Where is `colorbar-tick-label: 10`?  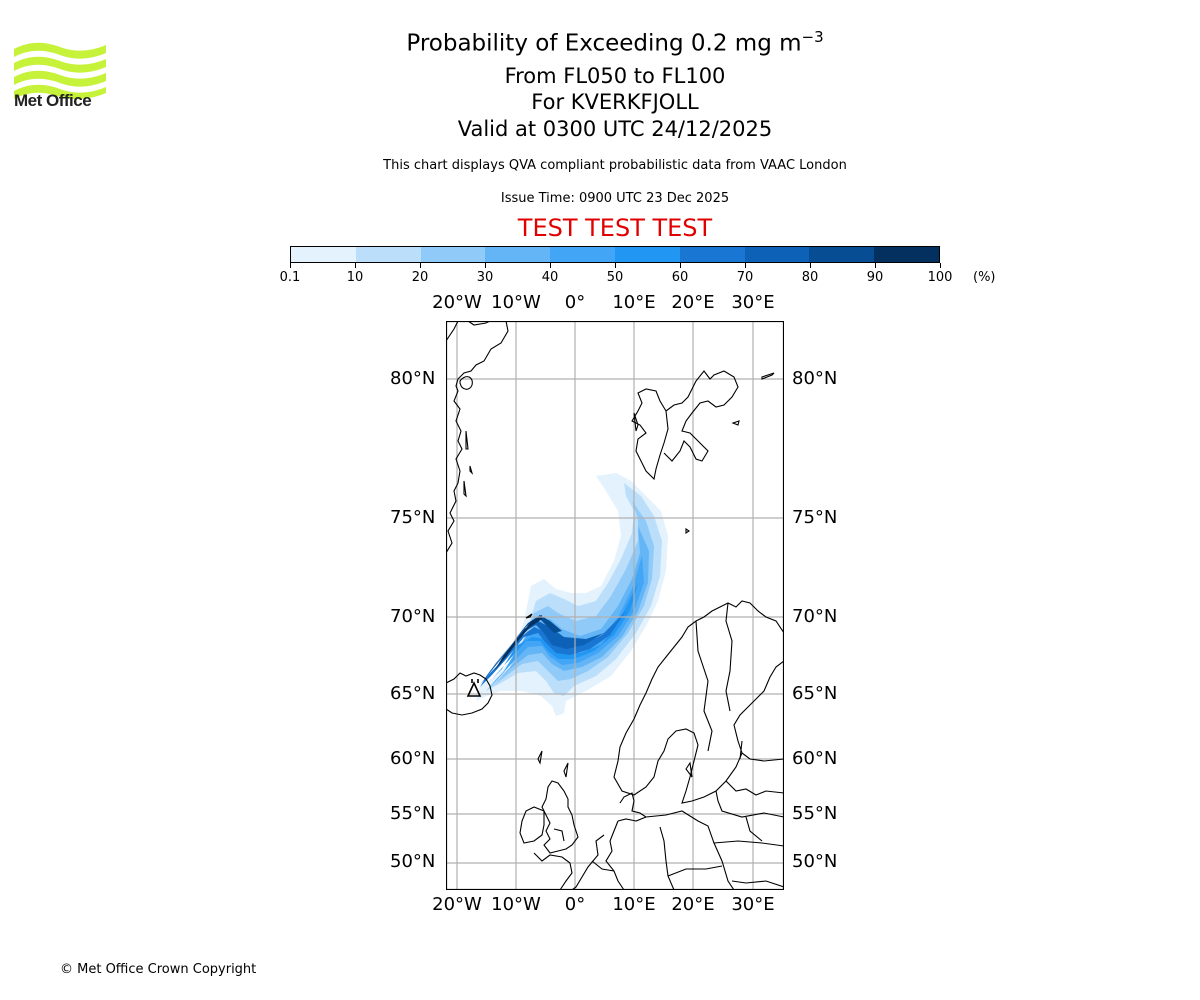 colorbar-tick-label: 10 is located at coordinates (355, 277).